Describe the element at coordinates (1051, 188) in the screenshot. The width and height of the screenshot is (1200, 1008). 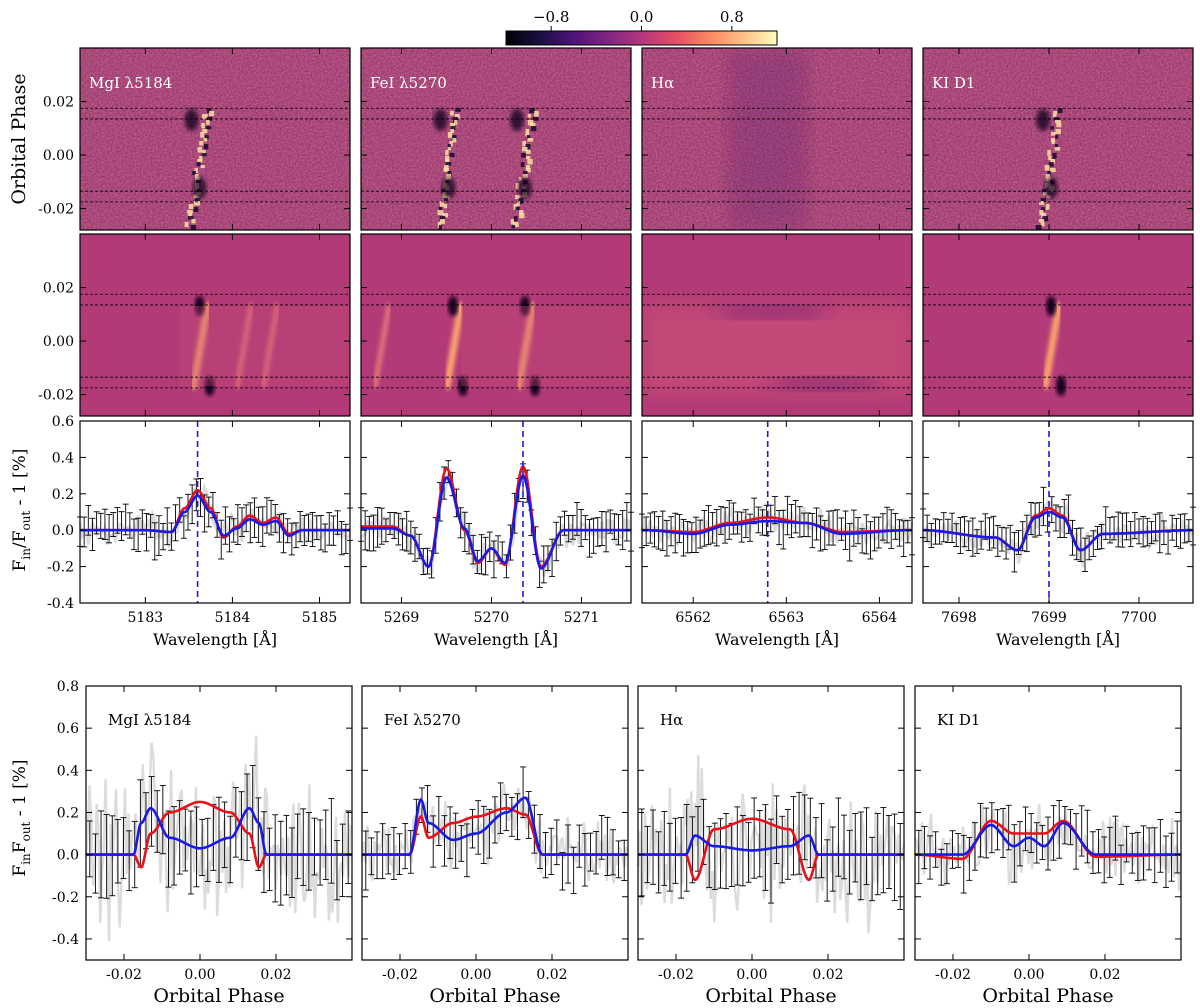
I see `dark-blob-bottom` at that location.